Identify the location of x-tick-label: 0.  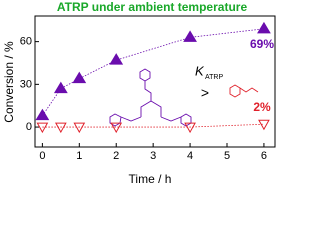
(42, 156).